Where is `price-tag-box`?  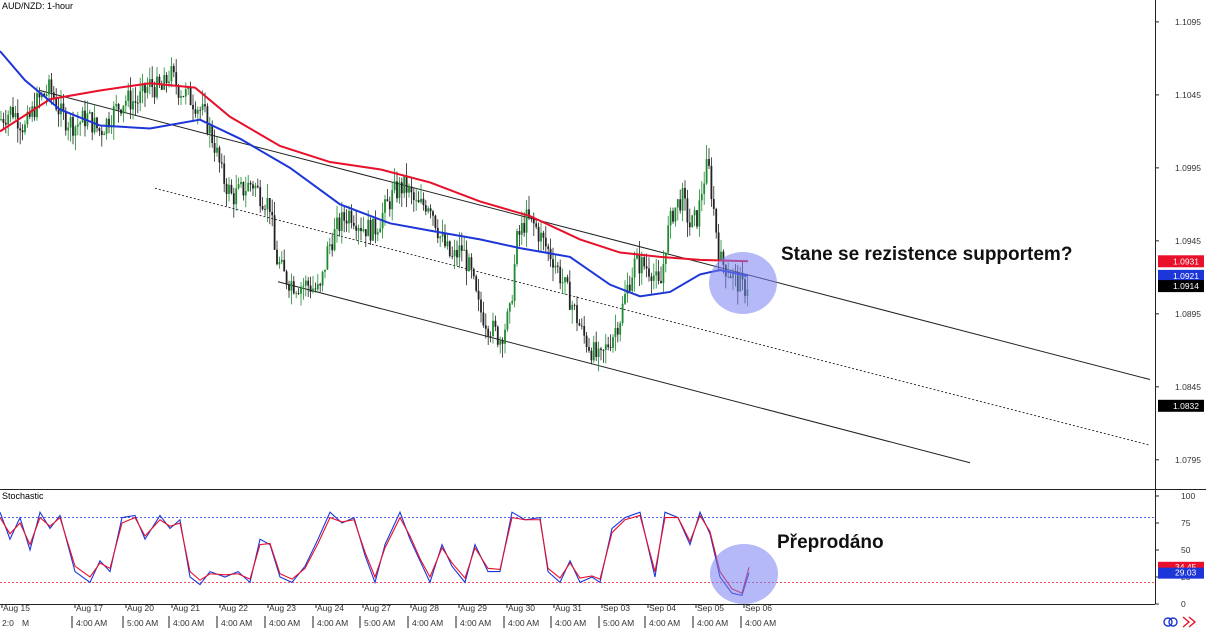 price-tag-box is located at coordinates (1181, 261).